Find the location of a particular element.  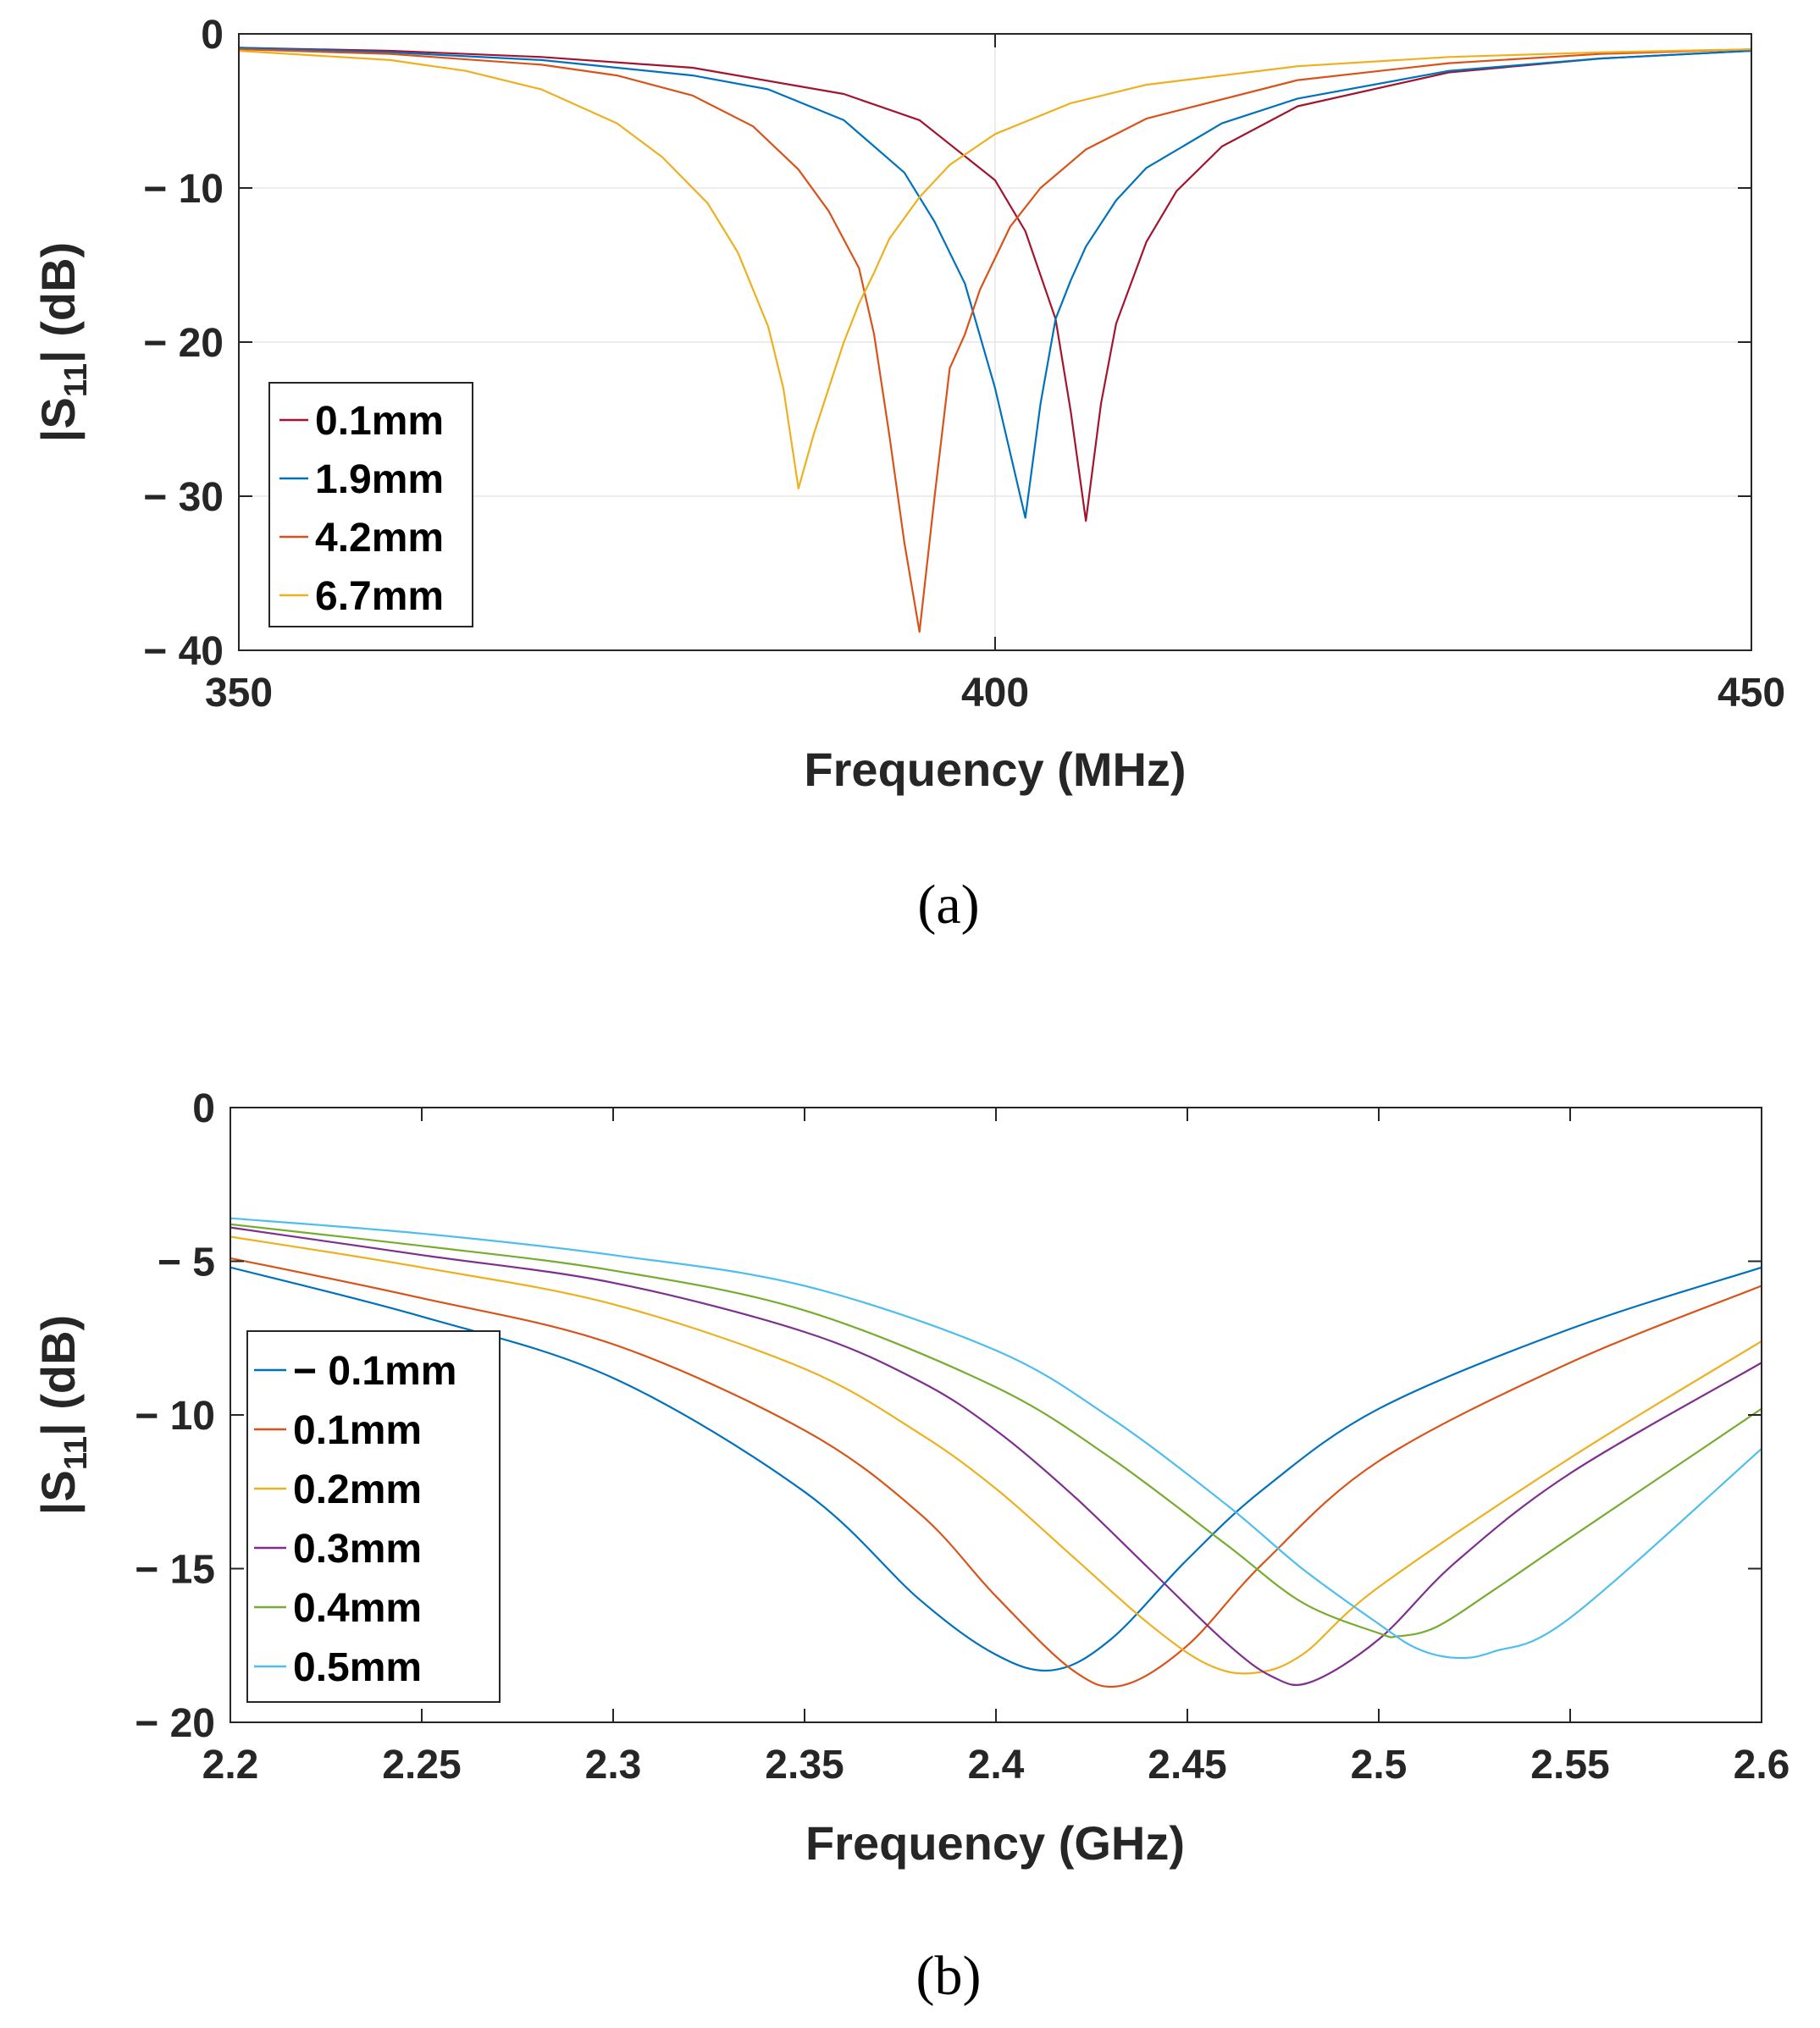

panel-b-legend-label: 0.3mm is located at coordinates (357, 1549).